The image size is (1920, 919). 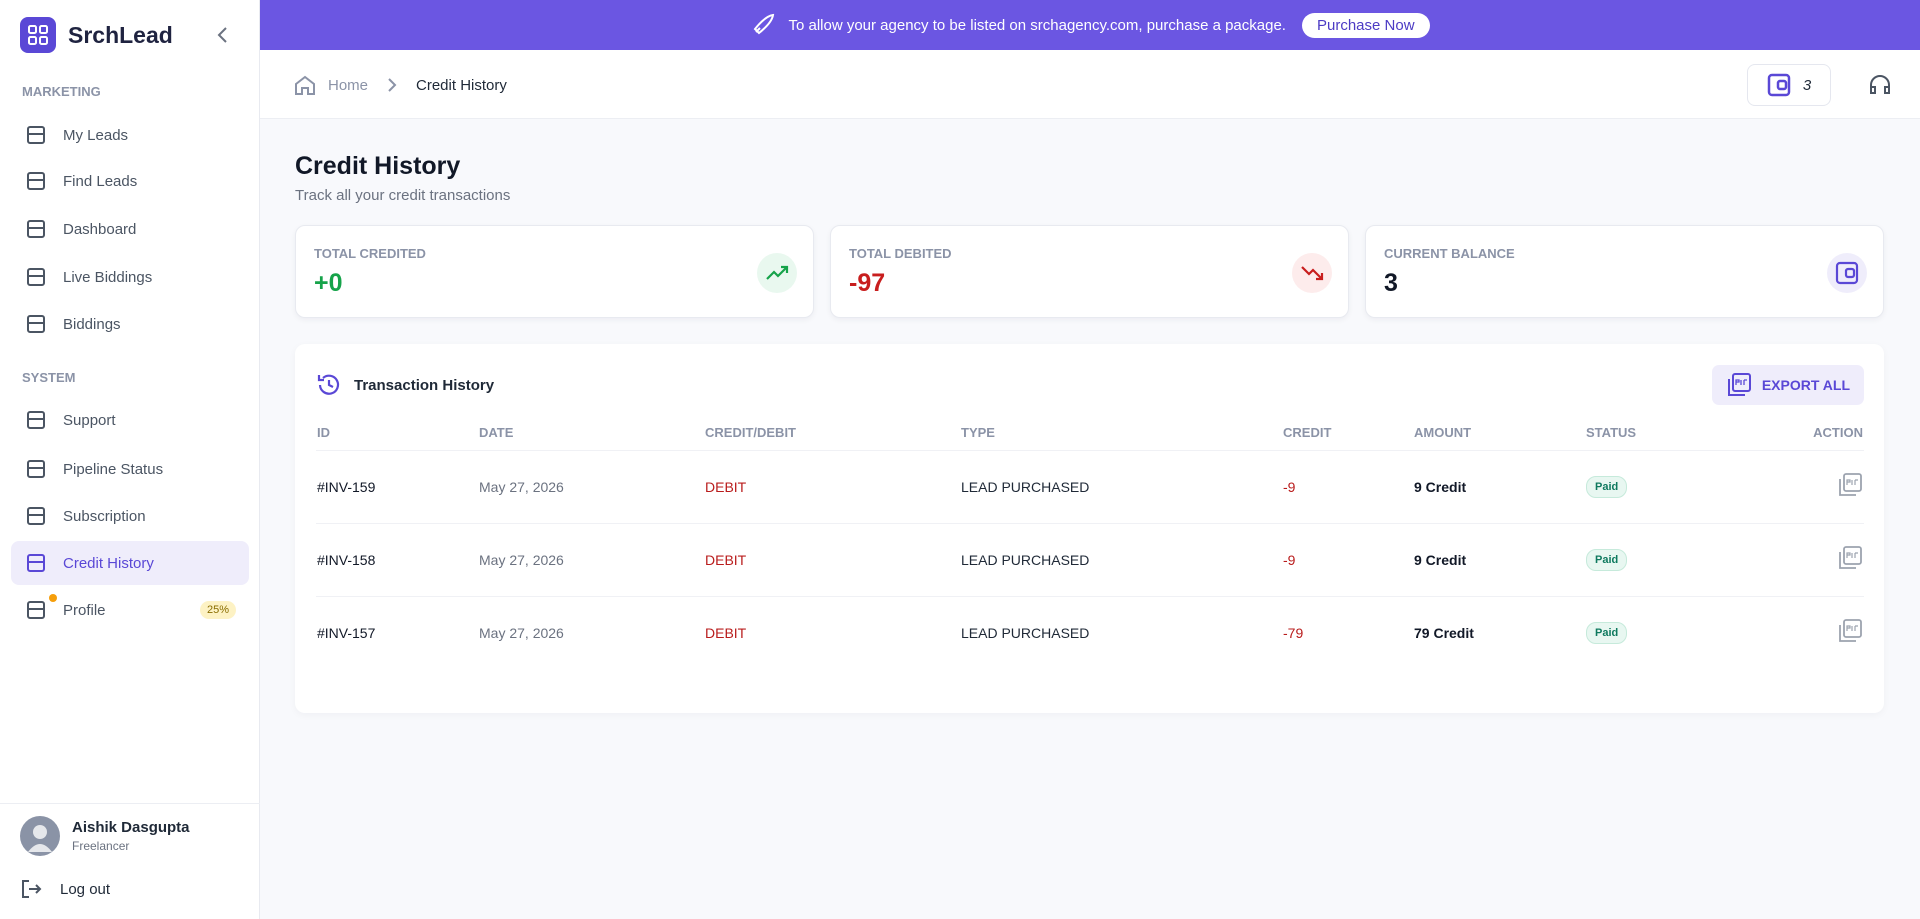 What do you see at coordinates (120, 34) in the screenshot?
I see `brand-name: SrchLead` at bounding box center [120, 34].